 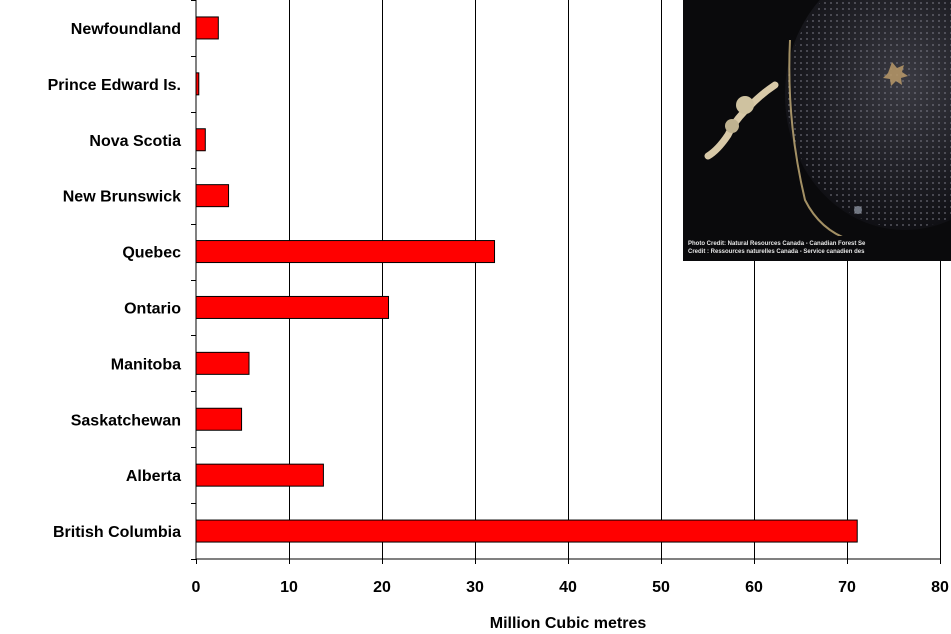 I want to click on x-axis-title: Million Cubic metres, so click(x=568, y=623).